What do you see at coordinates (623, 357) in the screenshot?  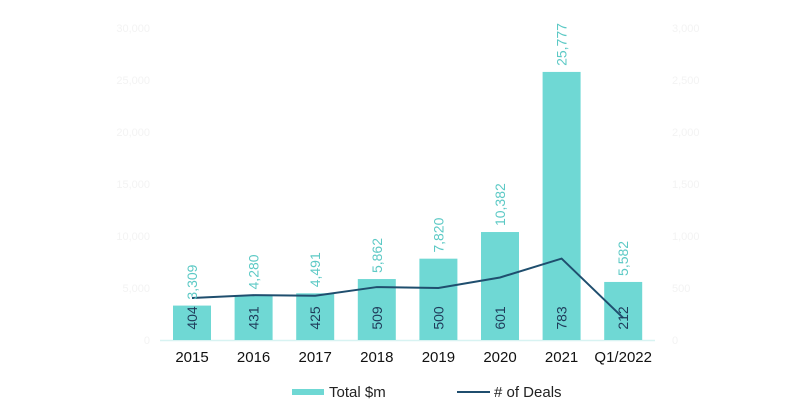 I see `category-label: Q1/2022` at bounding box center [623, 357].